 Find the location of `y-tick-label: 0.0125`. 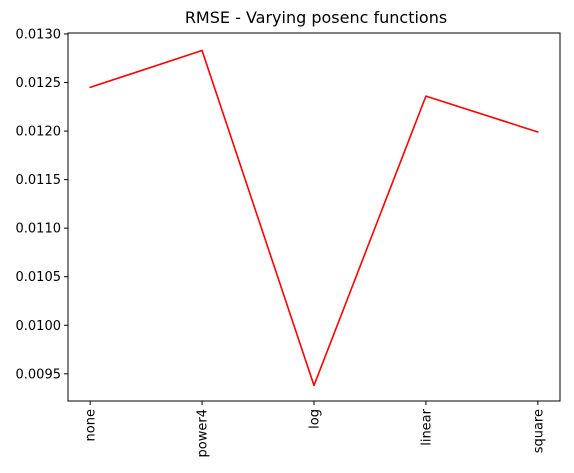

y-tick-label: 0.0125 is located at coordinates (39, 83).